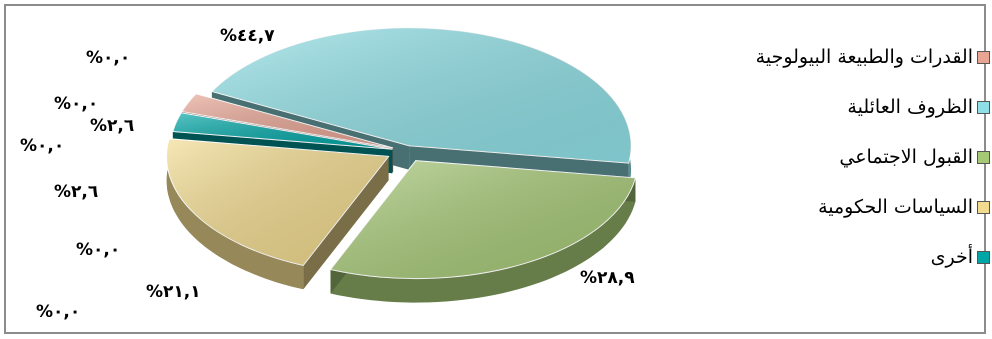 The width and height of the screenshot is (992, 339). I want to click on data-label: %٢١,١, so click(173, 292).